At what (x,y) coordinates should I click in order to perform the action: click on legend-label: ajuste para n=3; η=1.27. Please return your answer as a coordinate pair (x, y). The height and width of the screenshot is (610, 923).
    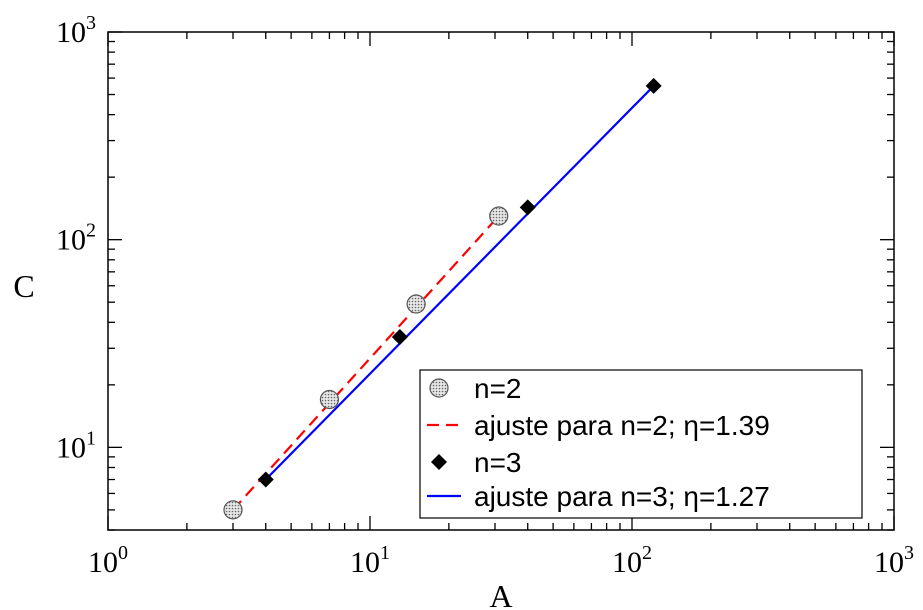
    Looking at the image, I should click on (622, 496).